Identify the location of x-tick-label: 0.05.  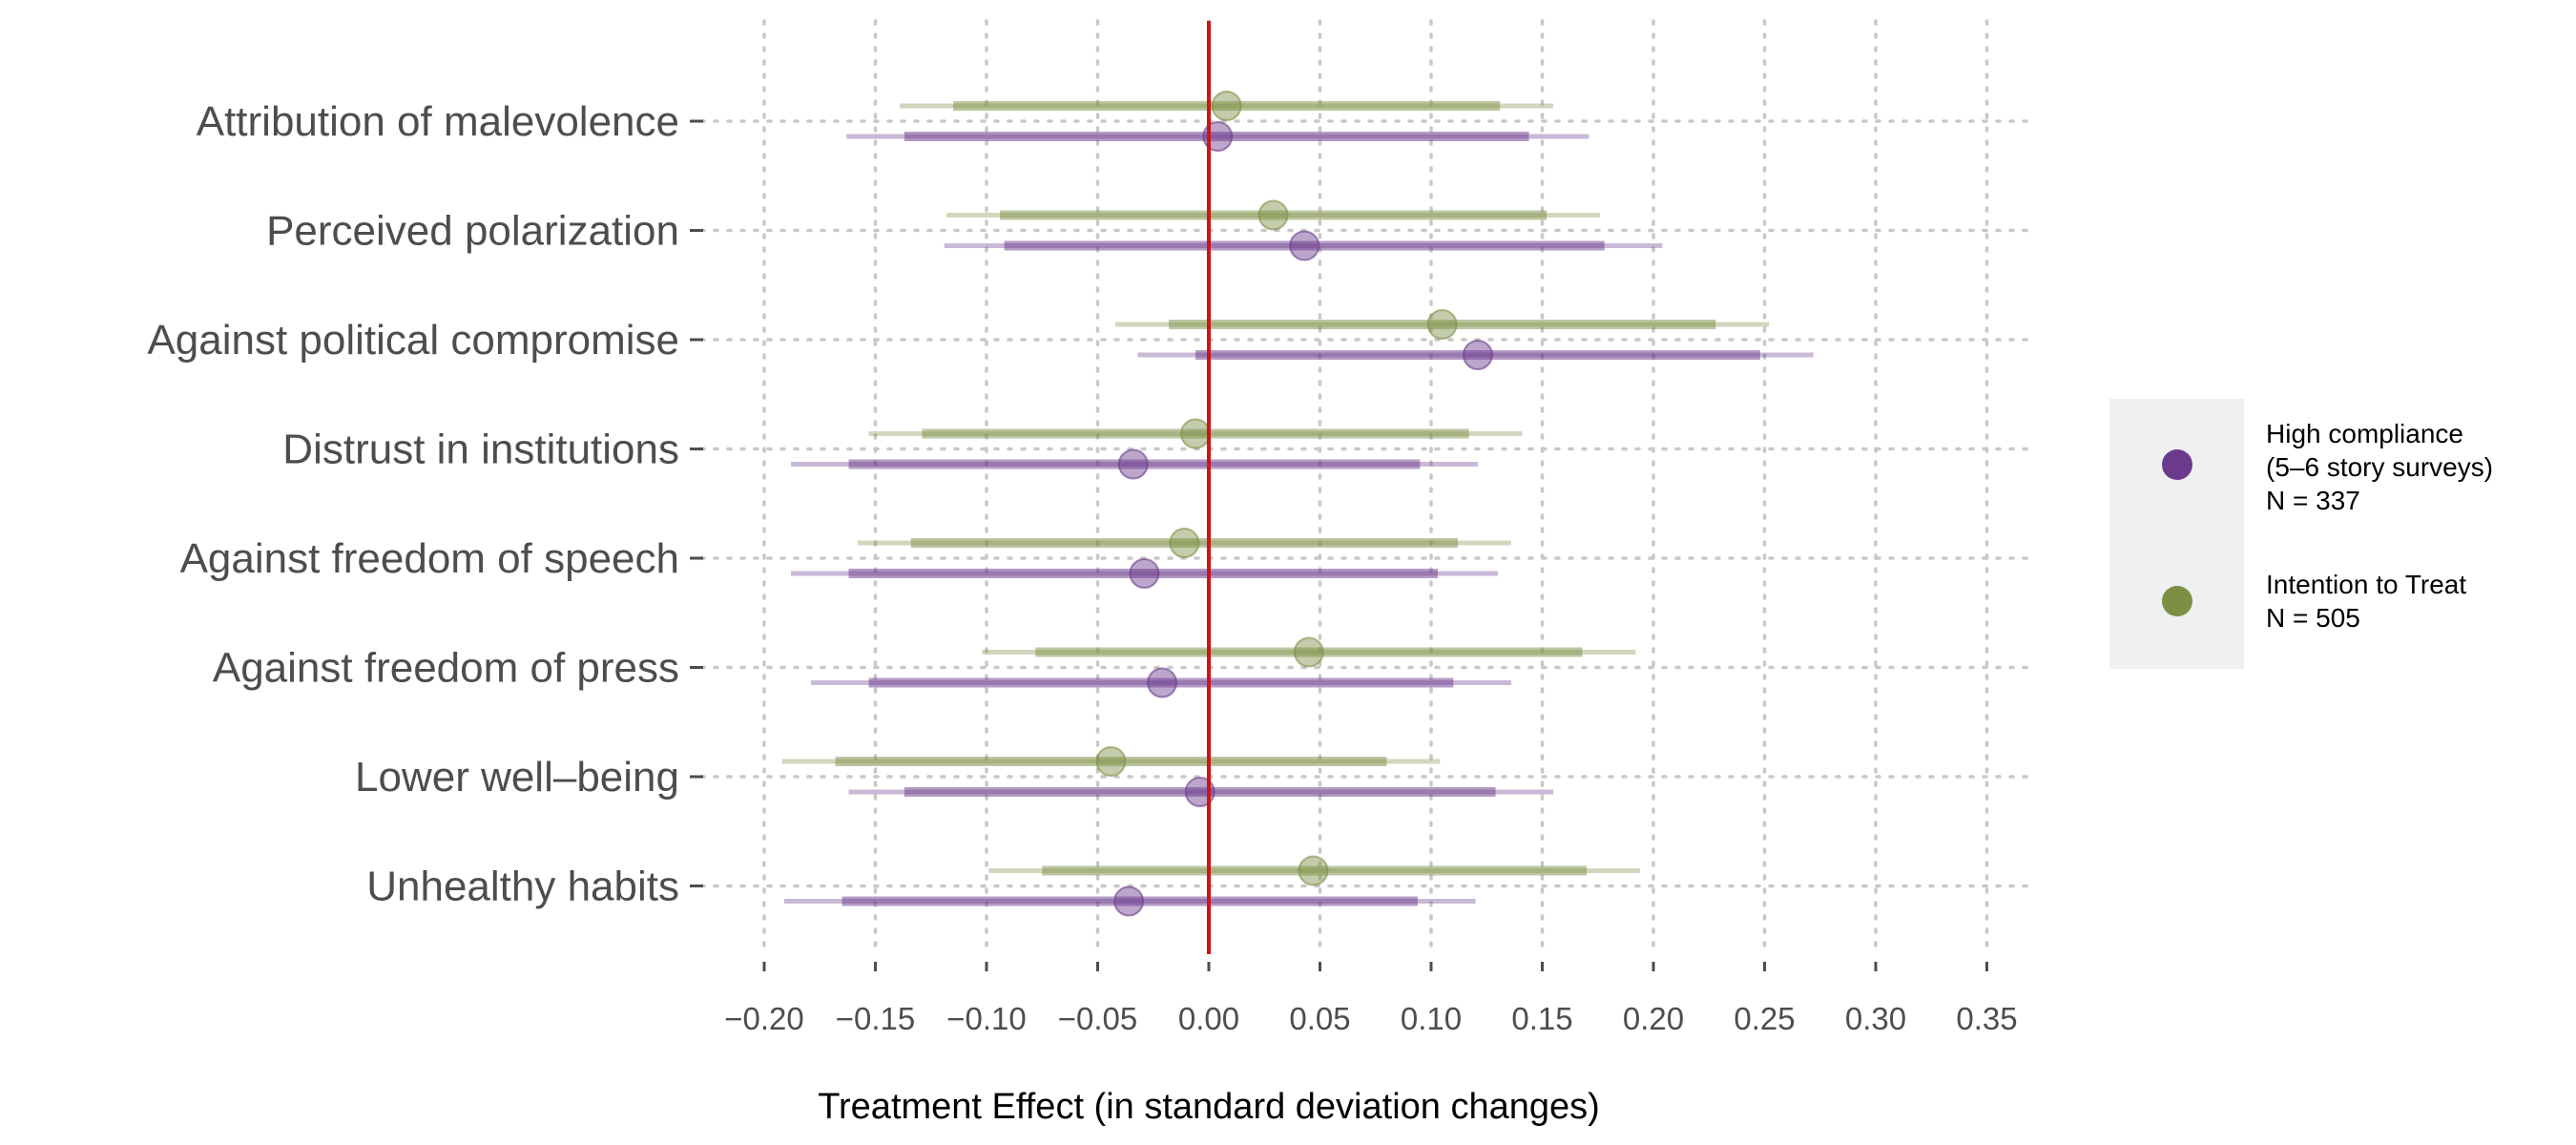
(1319, 1018).